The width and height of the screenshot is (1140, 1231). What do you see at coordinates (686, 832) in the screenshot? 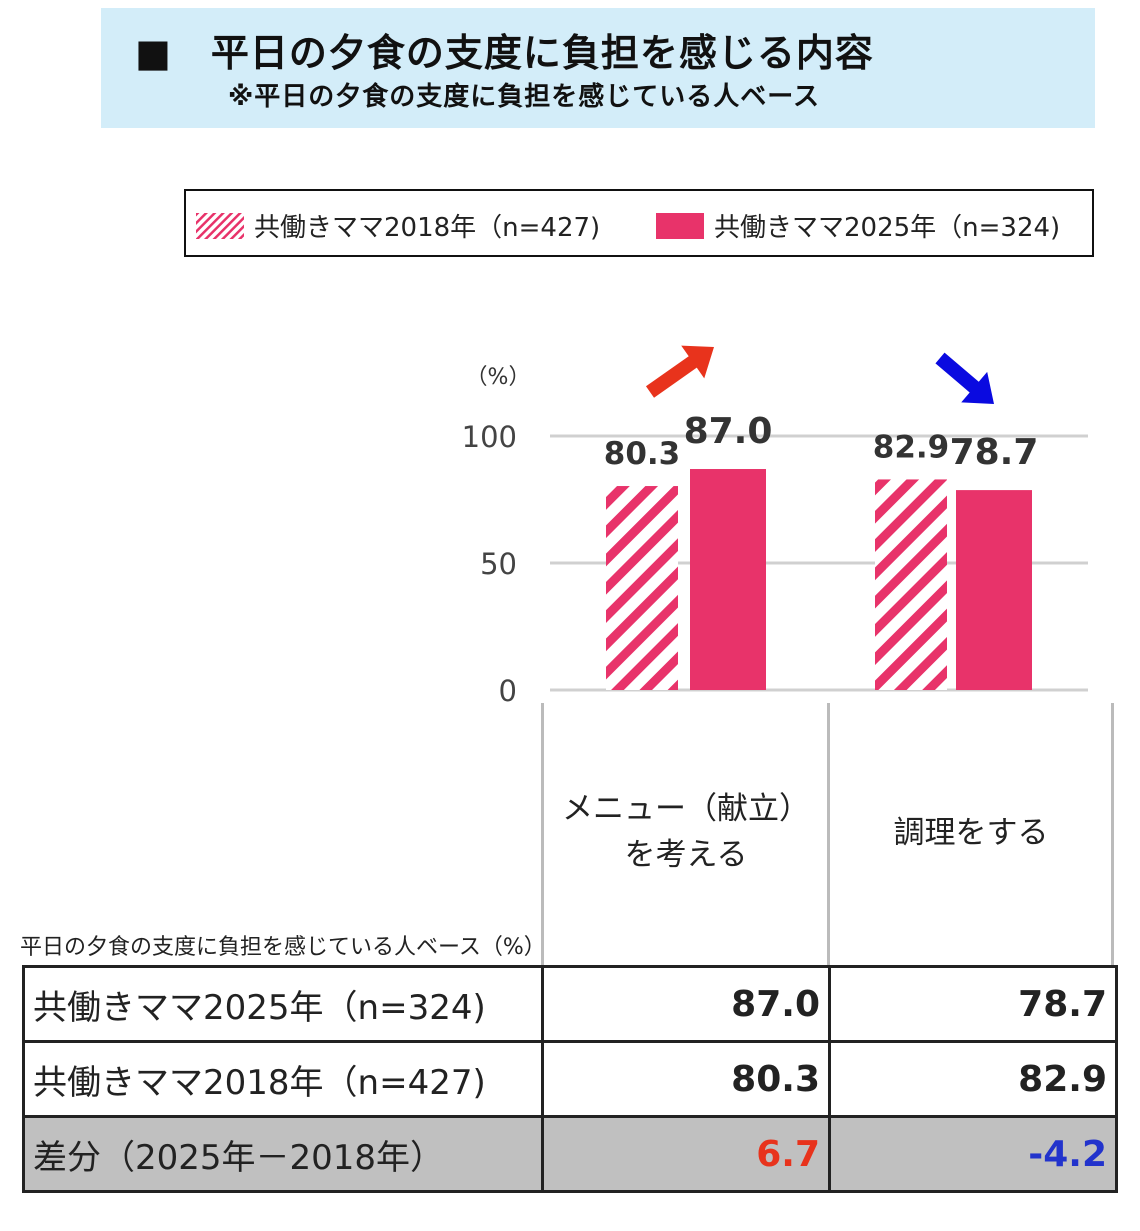
I see `category-label-menu: メニュー（献立） を考える` at bounding box center [686, 832].